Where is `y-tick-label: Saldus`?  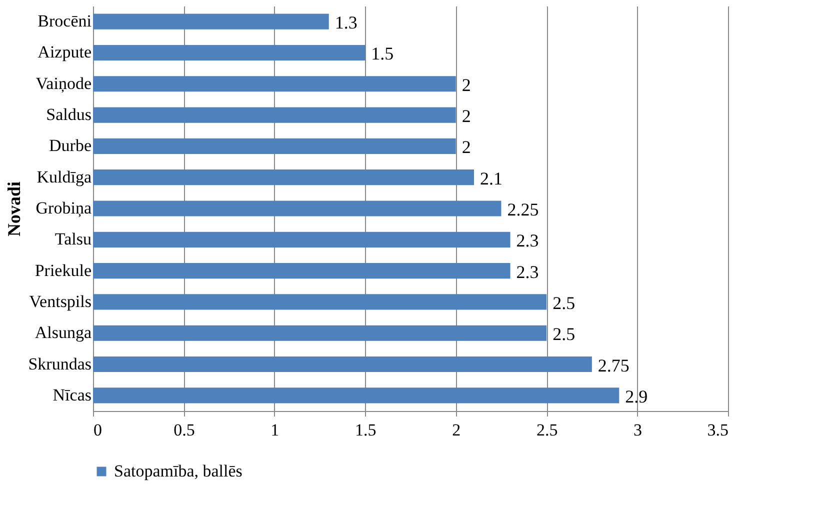 y-tick-label: Saldus is located at coordinates (69, 114).